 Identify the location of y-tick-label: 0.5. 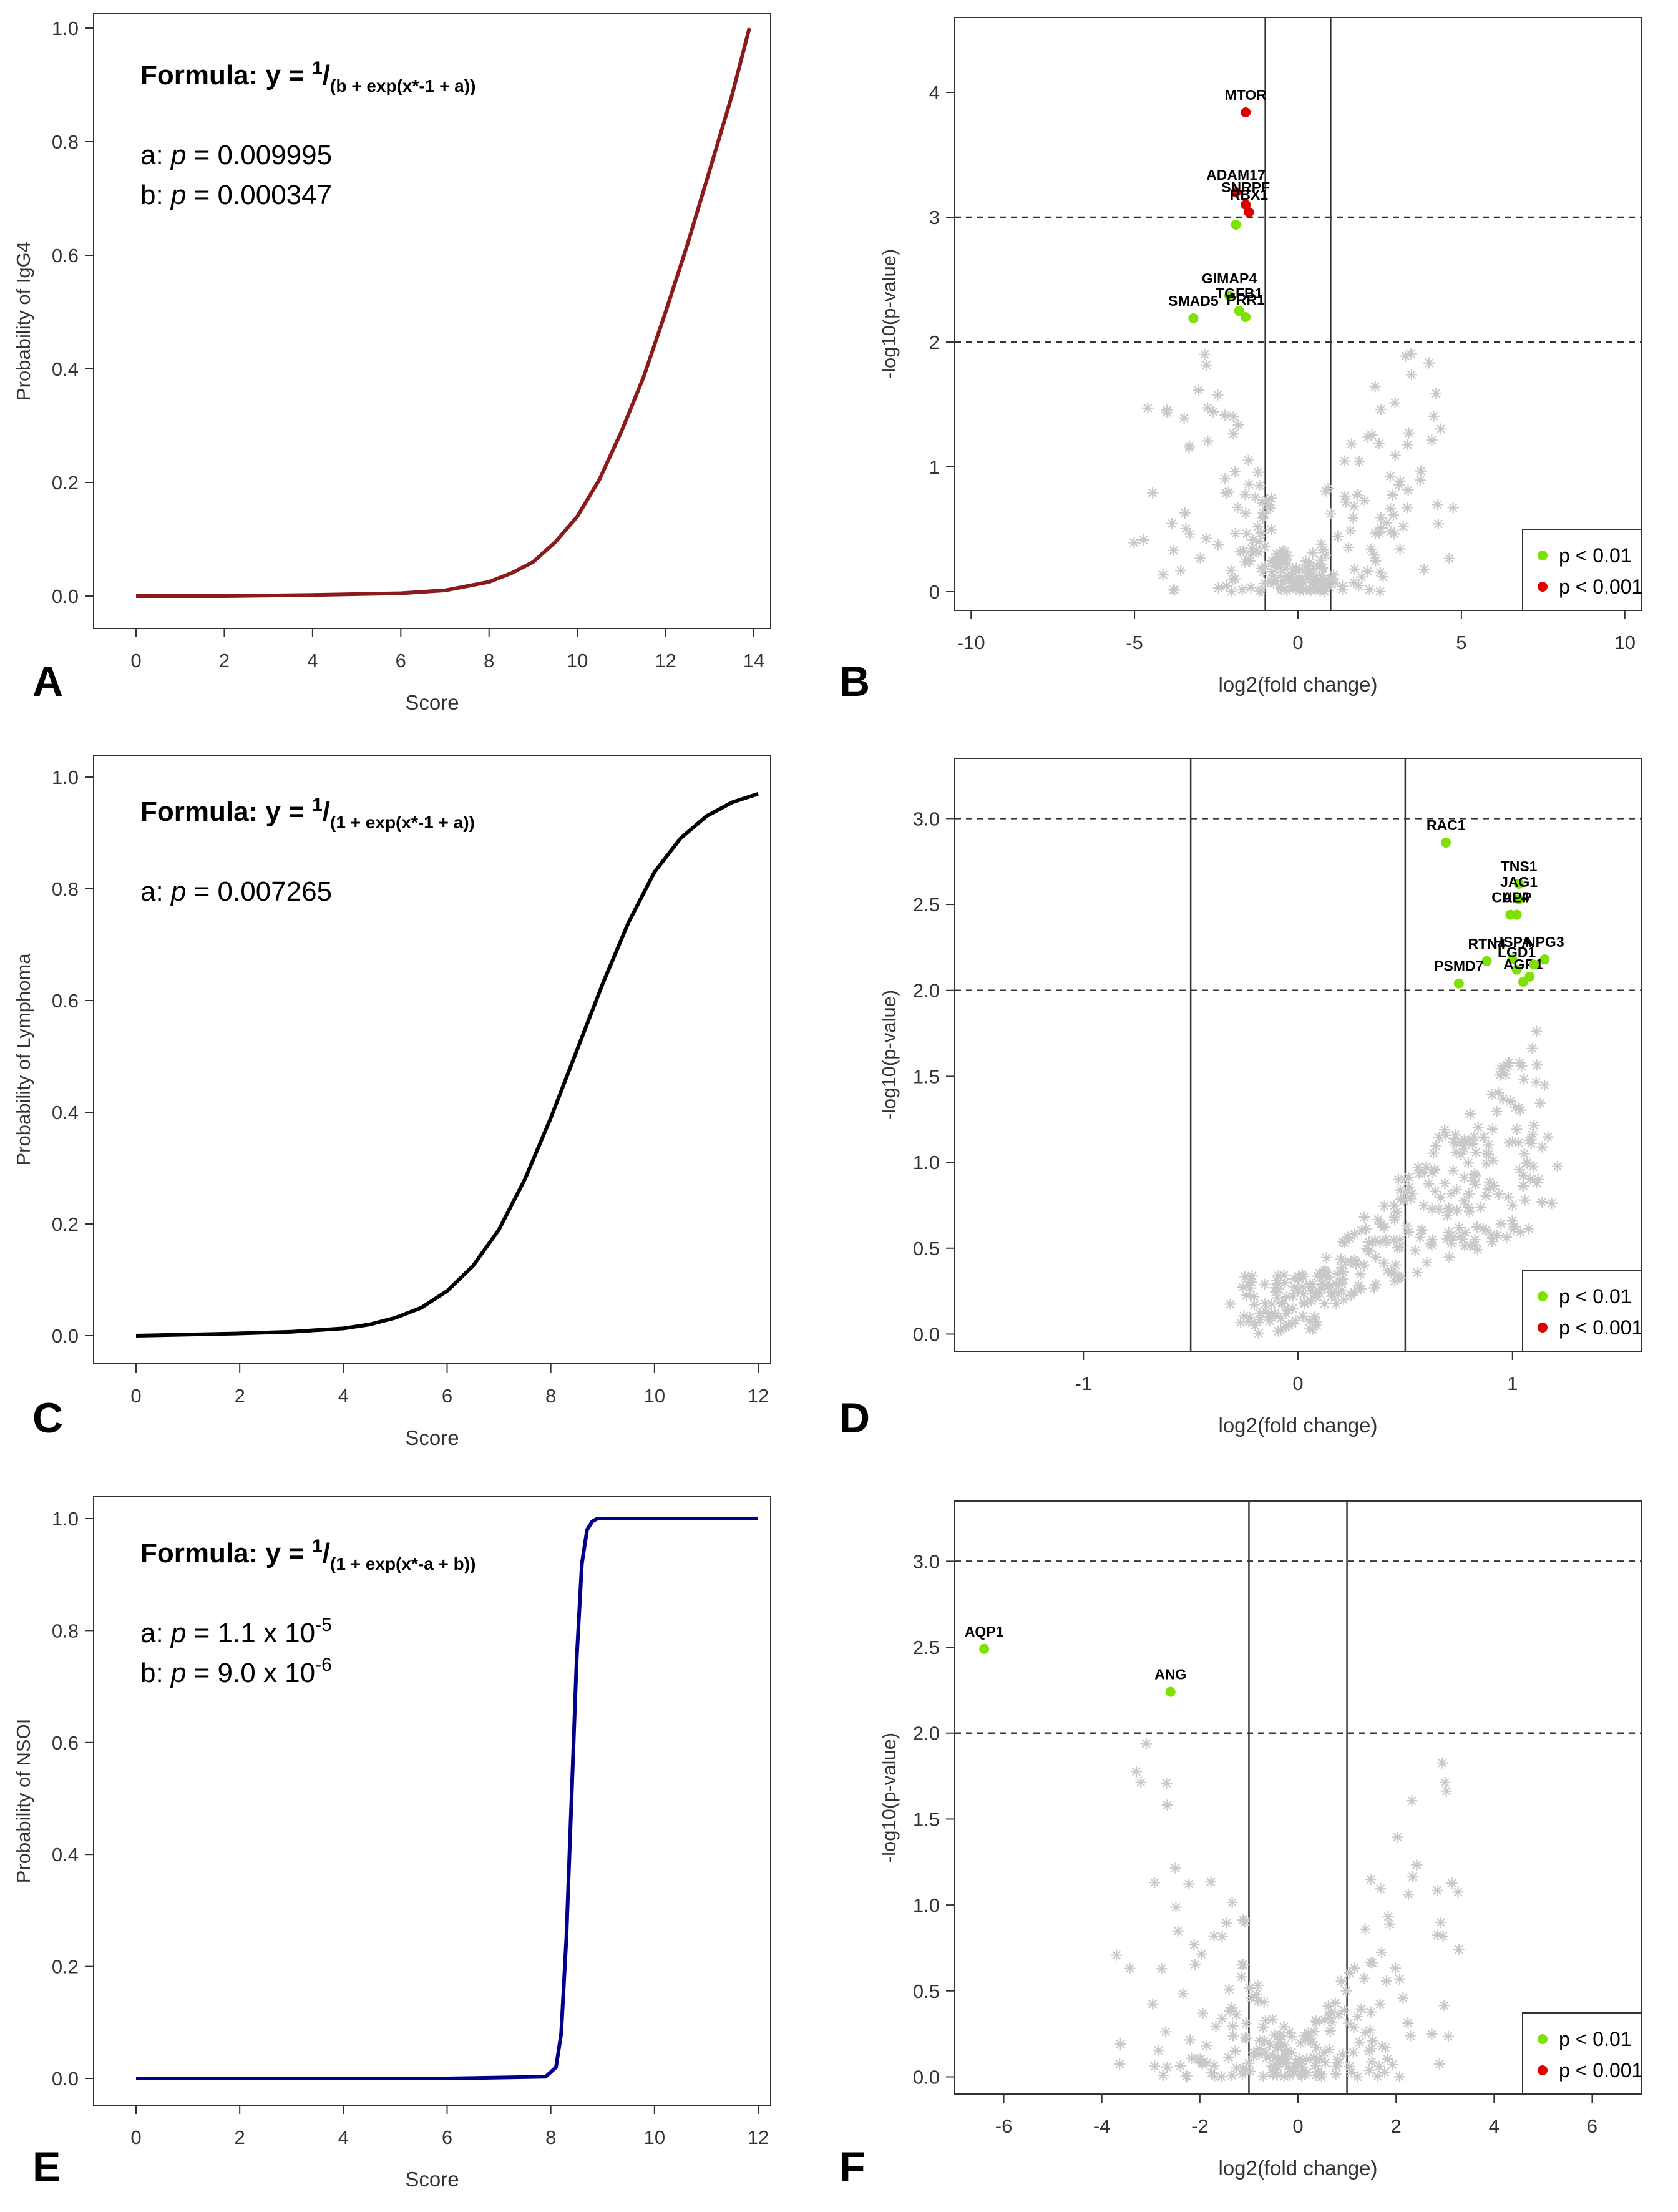
(926, 1249).